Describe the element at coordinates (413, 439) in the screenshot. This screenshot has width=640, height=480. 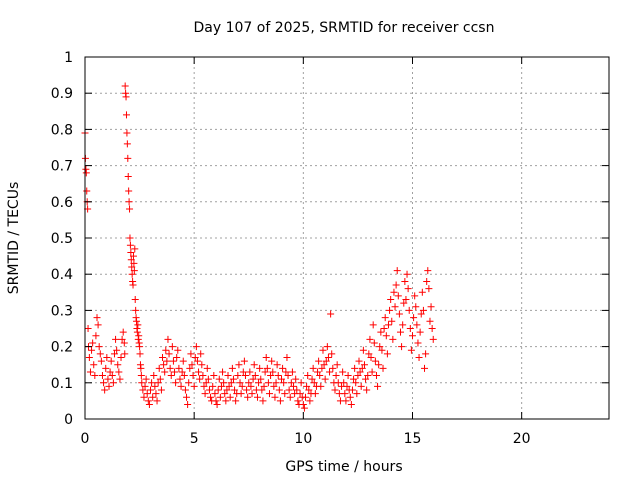
I see `x-tick-label: 15` at that location.